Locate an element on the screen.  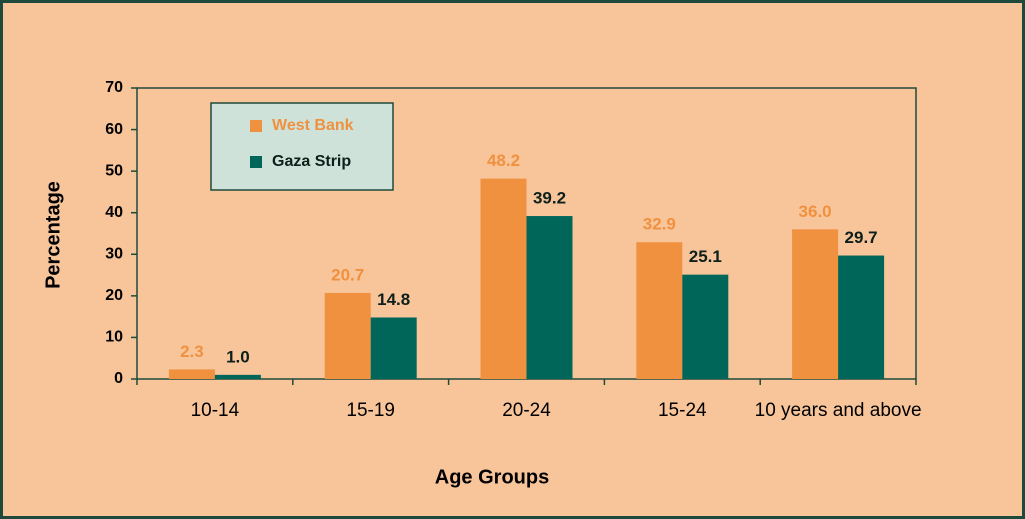
data-label: 25.1 is located at coordinates (705, 256).